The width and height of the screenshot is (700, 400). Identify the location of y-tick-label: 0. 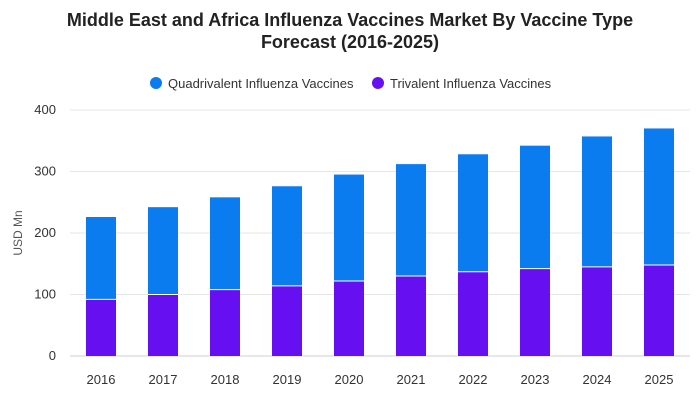
(52, 355).